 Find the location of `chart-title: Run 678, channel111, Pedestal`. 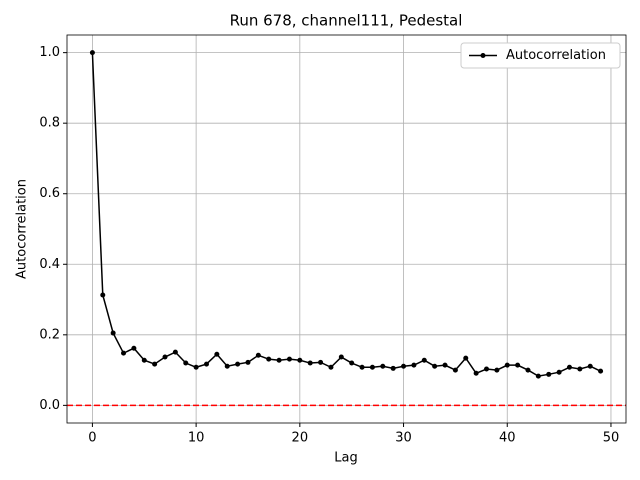

chart-title: Run 678, channel111, Pedestal is located at coordinates (346, 21).